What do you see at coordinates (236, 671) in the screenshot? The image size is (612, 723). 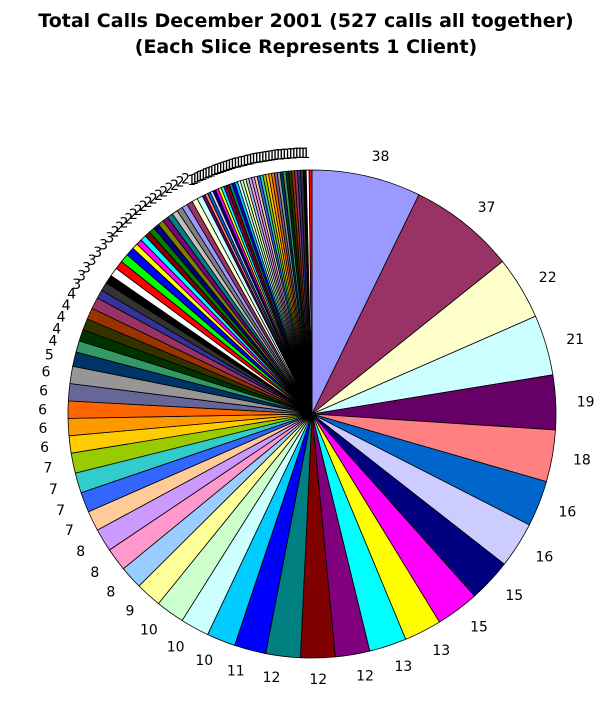 I see `slice-label: 11` at bounding box center [236, 671].